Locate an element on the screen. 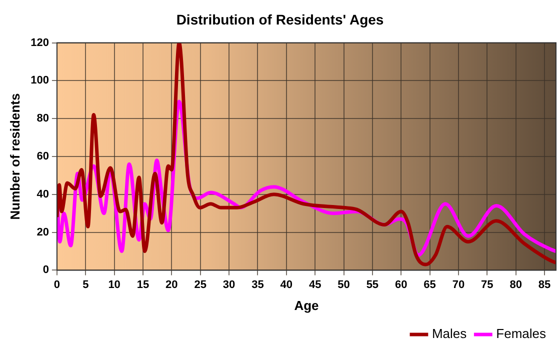 This screenshot has height=353, width=560. x-tick-label: 25 is located at coordinates (200, 284).